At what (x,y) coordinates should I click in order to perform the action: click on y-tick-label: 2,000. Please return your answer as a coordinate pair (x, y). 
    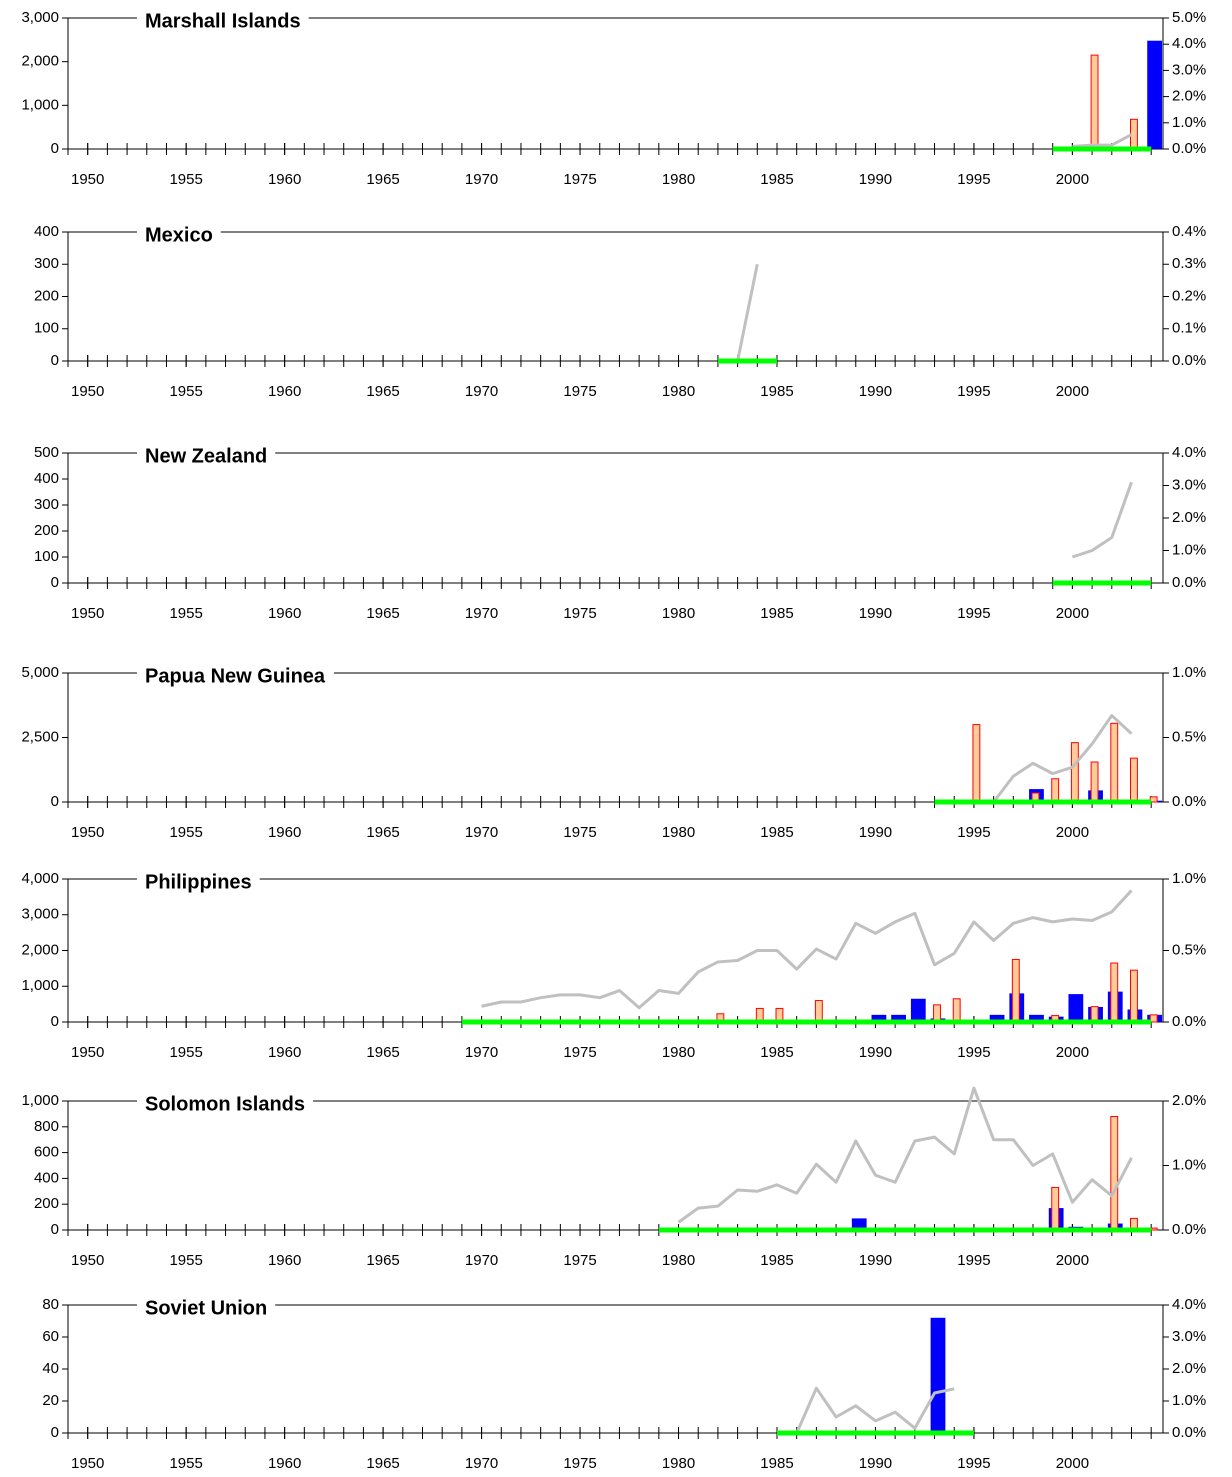
    Looking at the image, I should click on (40, 949).